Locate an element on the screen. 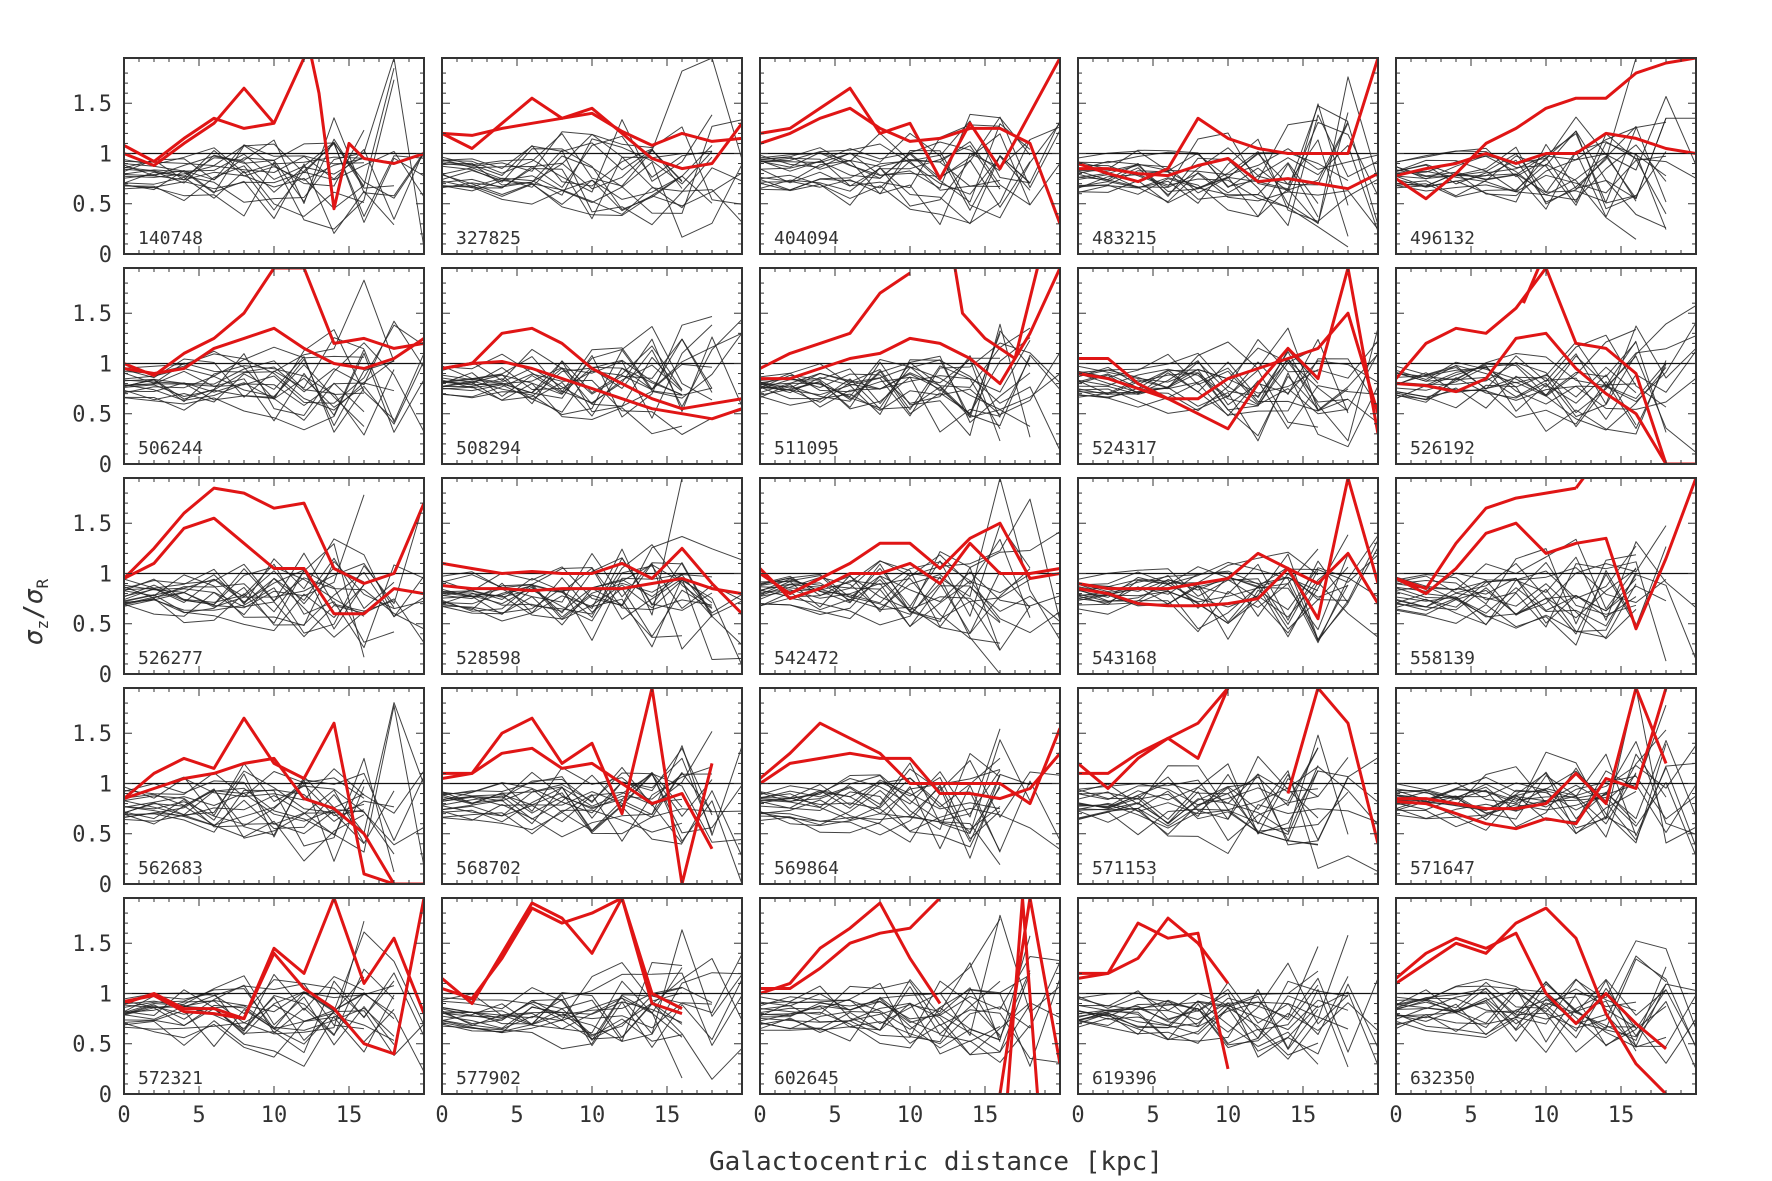 The image size is (1772, 1181). panel-508294: 508294 is located at coordinates (592, 366).